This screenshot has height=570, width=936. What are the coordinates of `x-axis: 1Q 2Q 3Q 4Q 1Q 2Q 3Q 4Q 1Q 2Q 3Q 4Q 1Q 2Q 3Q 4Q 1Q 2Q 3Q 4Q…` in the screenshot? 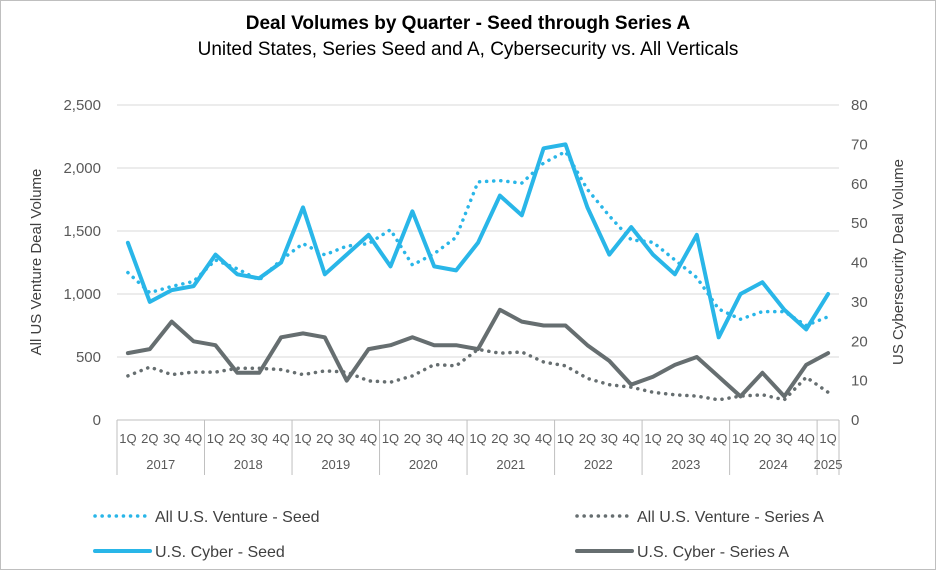 It's located at (479, 447).